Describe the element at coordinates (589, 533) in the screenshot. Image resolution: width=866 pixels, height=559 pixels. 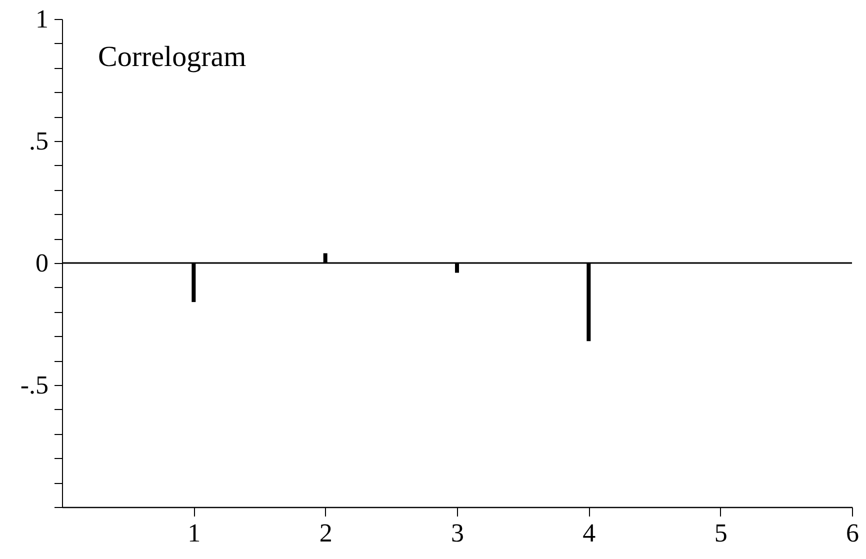
I see `x-tick-label: 4` at that location.